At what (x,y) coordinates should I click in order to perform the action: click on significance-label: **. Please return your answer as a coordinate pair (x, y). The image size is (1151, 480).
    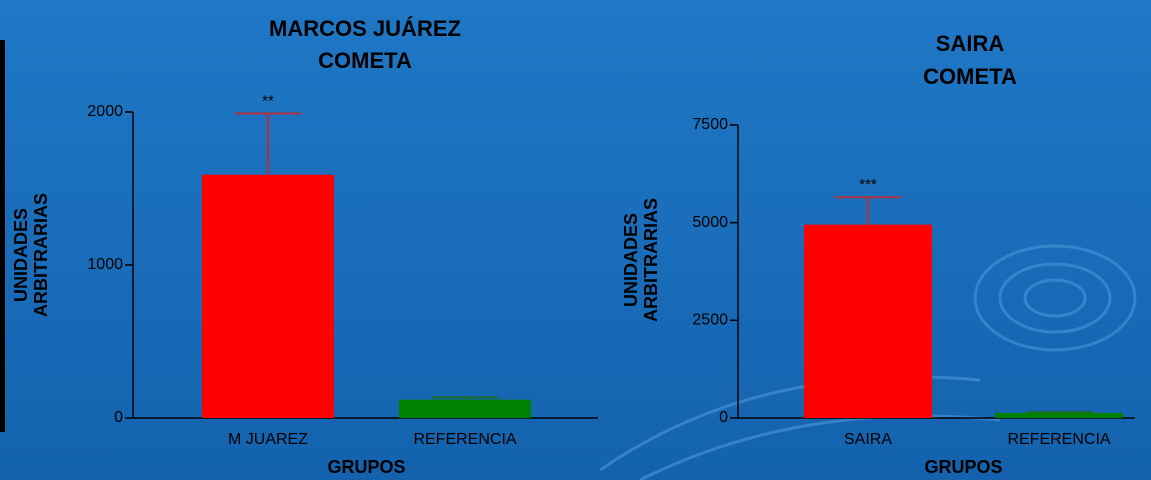
    Looking at the image, I should click on (268, 100).